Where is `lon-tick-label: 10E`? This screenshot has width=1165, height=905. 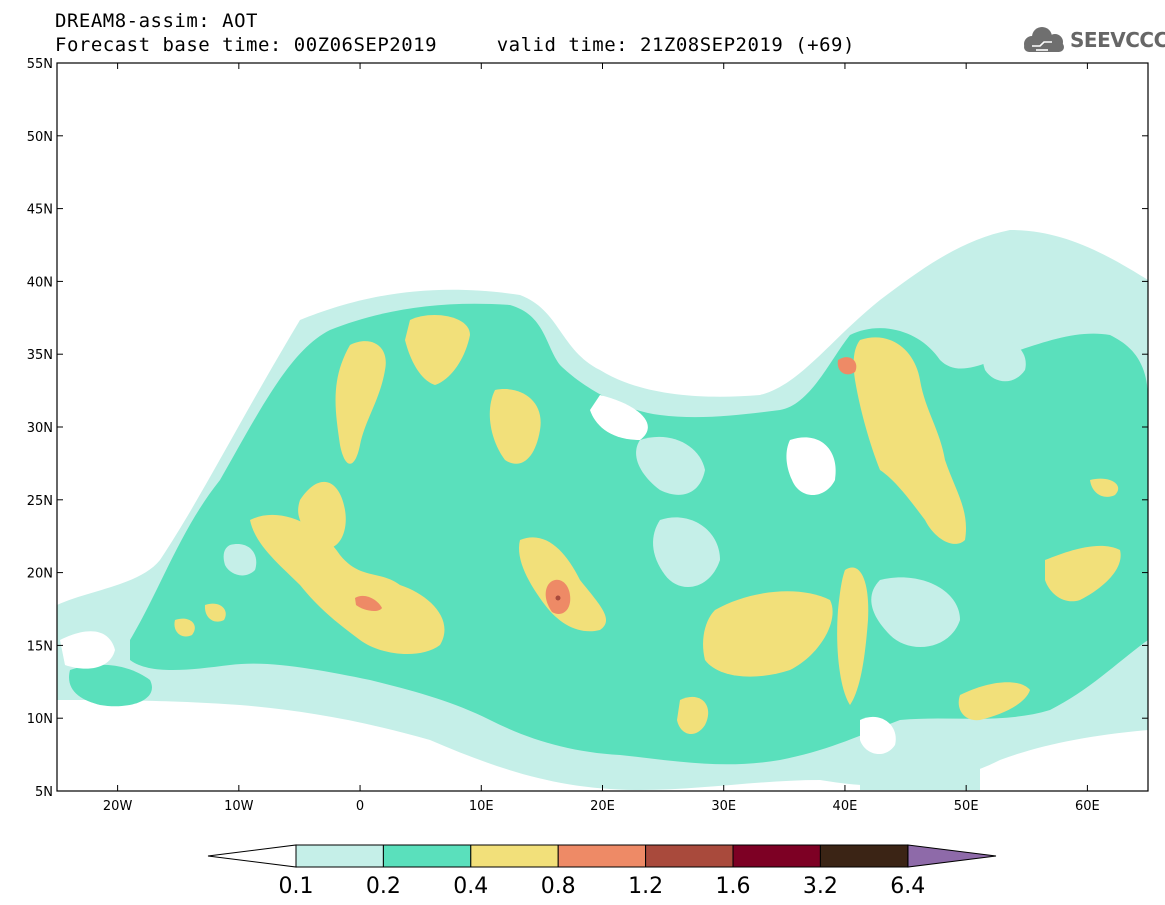
lon-tick-label: 10E is located at coordinates (481, 806).